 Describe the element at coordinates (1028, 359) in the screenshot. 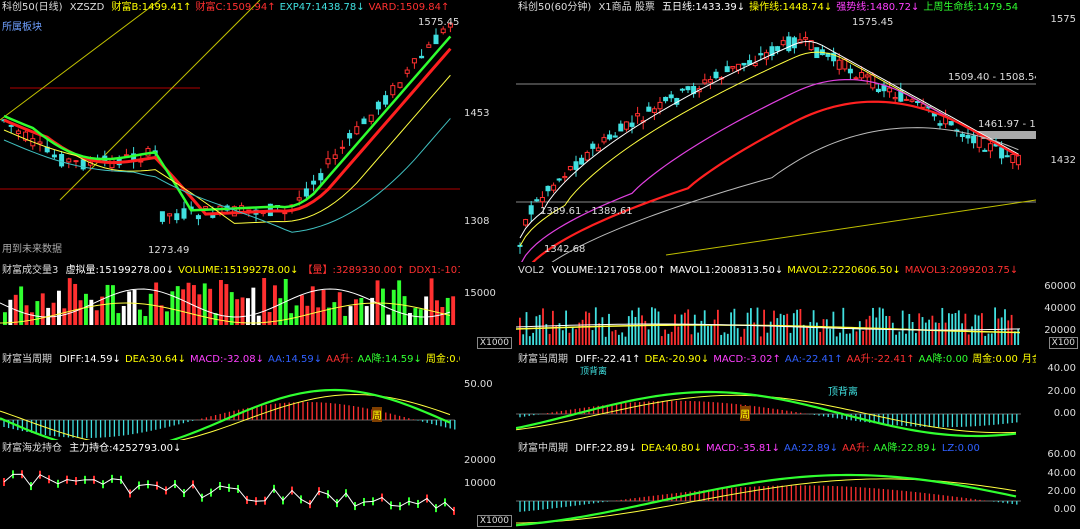

I see `right-macd-indicator-7: 月金:0` at that location.